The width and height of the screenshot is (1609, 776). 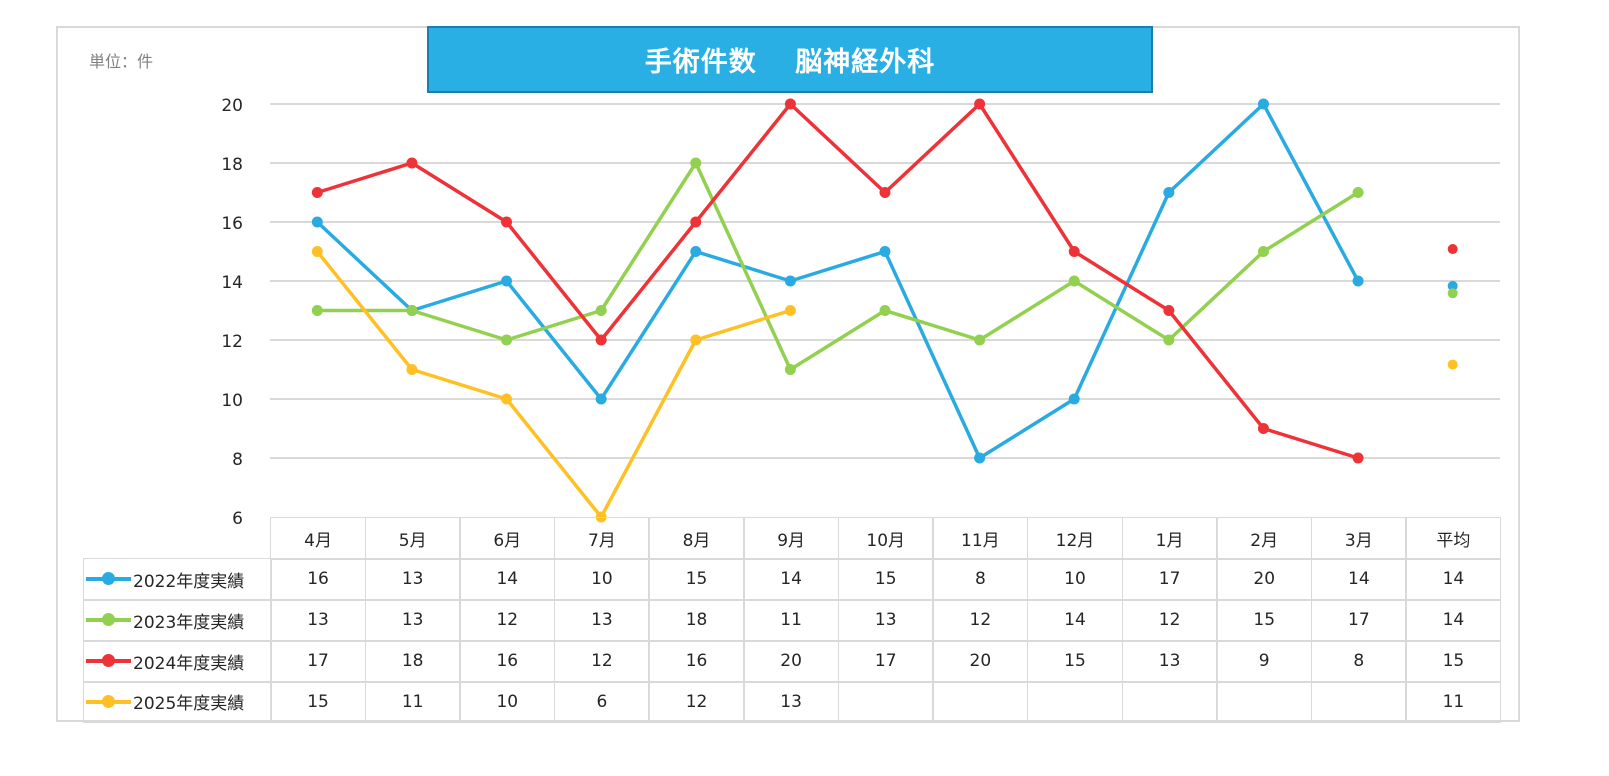 What do you see at coordinates (412, 538) in the screenshot?
I see `category-header: 5月` at bounding box center [412, 538].